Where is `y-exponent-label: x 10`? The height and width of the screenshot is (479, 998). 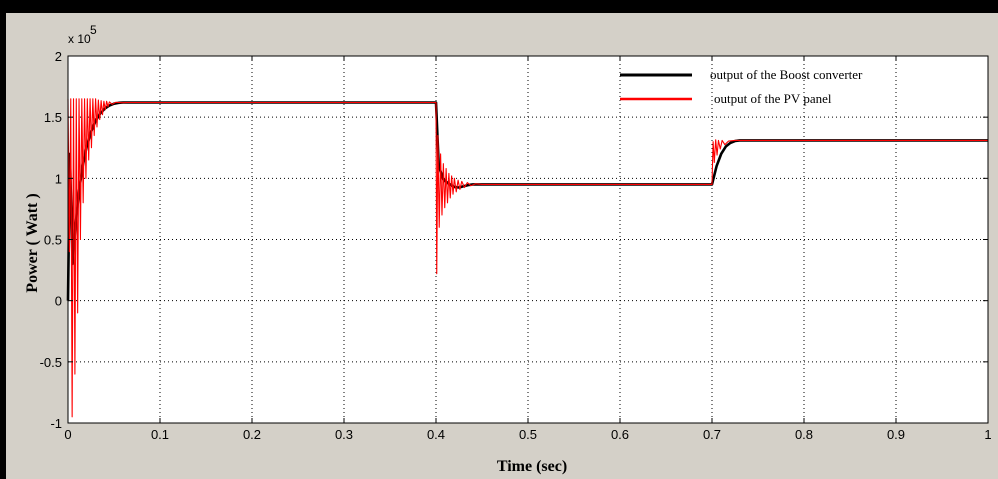
y-exponent-label: x 10 is located at coordinates (79, 39).